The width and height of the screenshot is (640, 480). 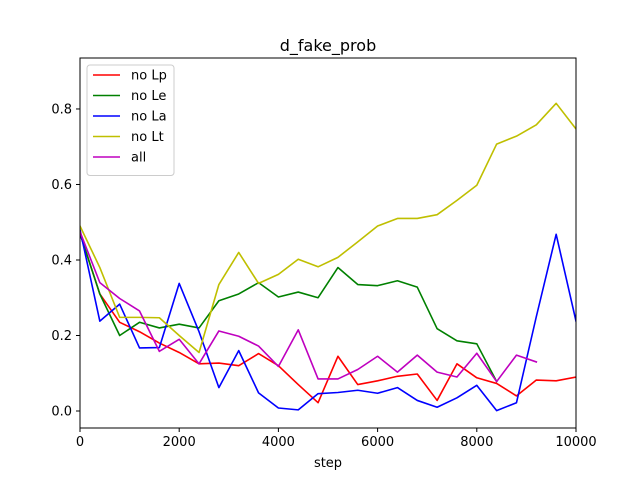 What do you see at coordinates (61, 412) in the screenshot?
I see `y-tick-label: 0.0` at bounding box center [61, 412].